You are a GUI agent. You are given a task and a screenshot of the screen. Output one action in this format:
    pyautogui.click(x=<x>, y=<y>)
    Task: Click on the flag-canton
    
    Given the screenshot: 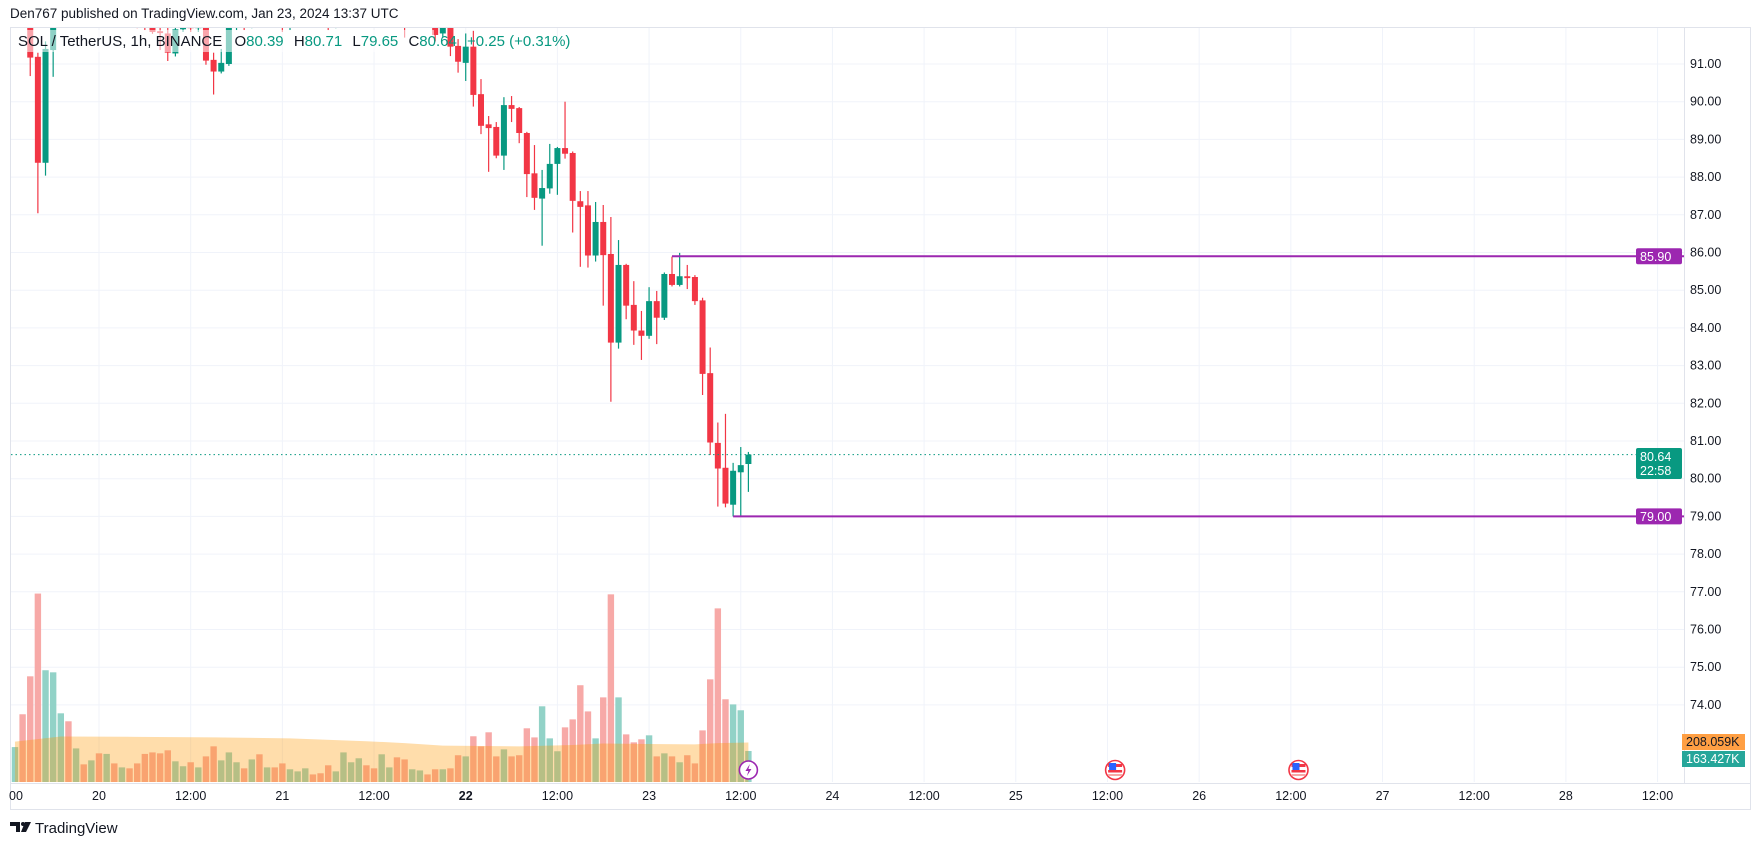 What is the action you would take?
    pyautogui.click(x=1296, y=766)
    